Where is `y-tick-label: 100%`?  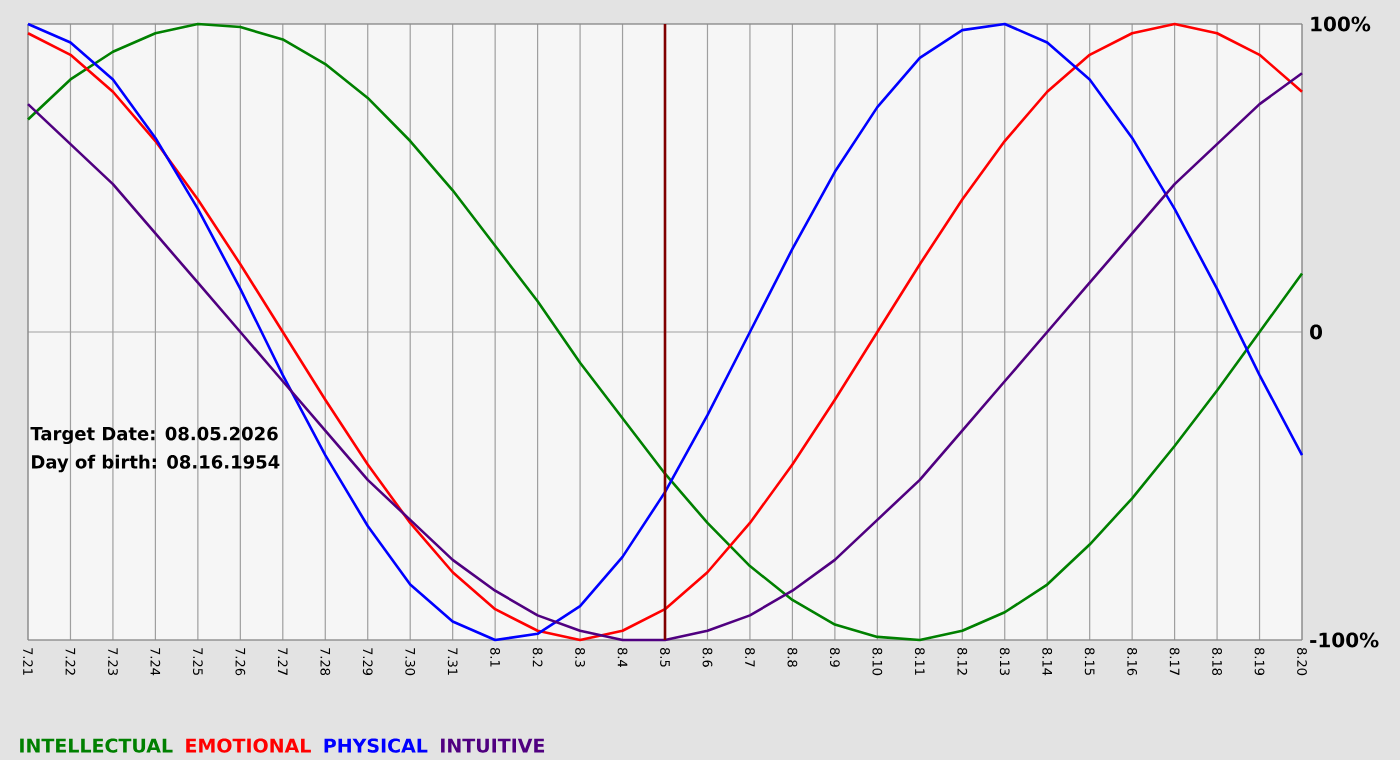
y-tick-label: 100% is located at coordinates (1341, 24).